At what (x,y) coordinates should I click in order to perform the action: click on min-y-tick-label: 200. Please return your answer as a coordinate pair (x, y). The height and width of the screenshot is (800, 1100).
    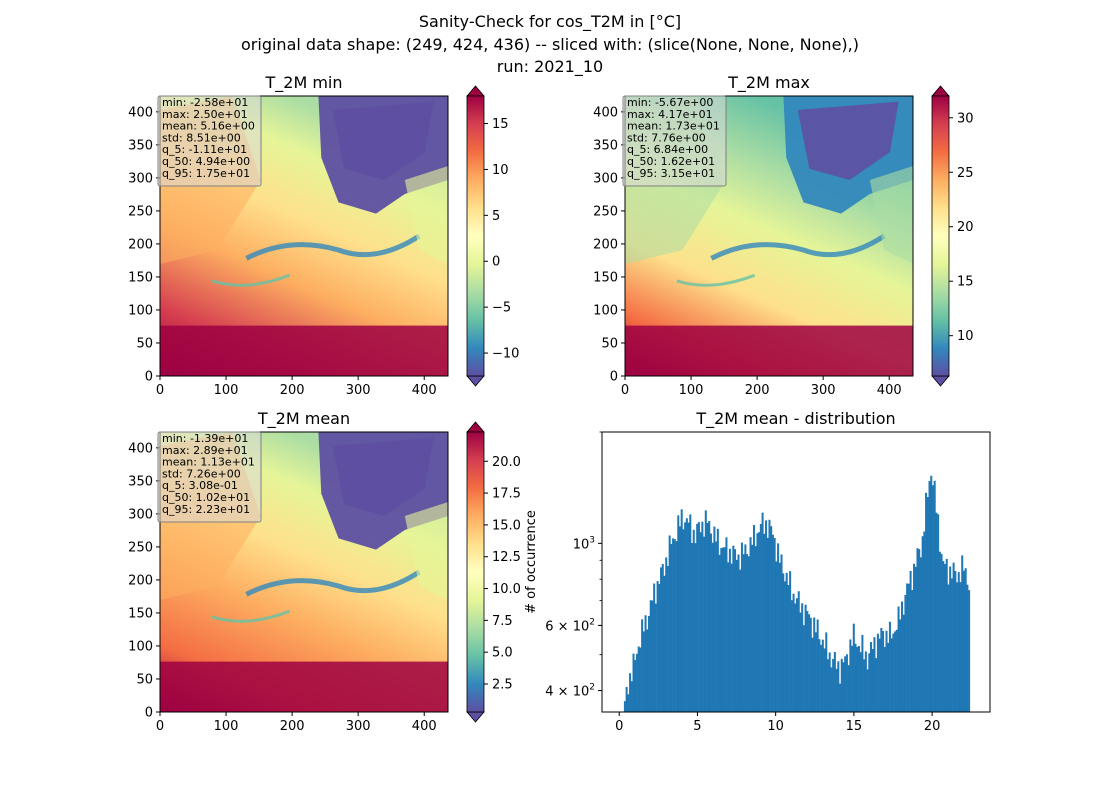
    Looking at the image, I should click on (140, 244).